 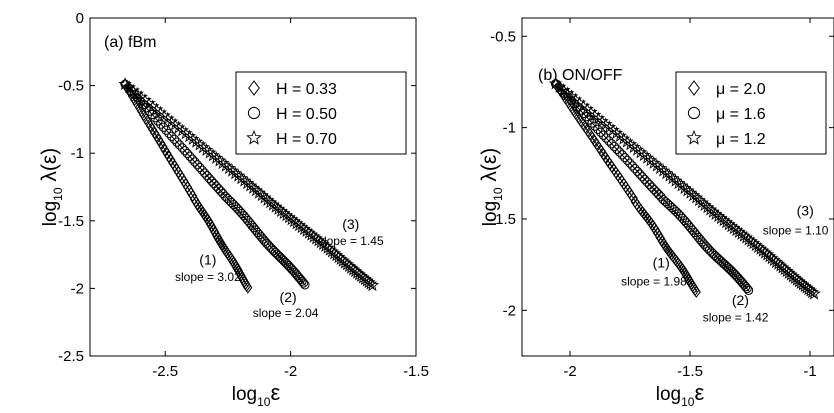 I want to click on slope-annotation: slope = 2.04, so click(x=286, y=313).